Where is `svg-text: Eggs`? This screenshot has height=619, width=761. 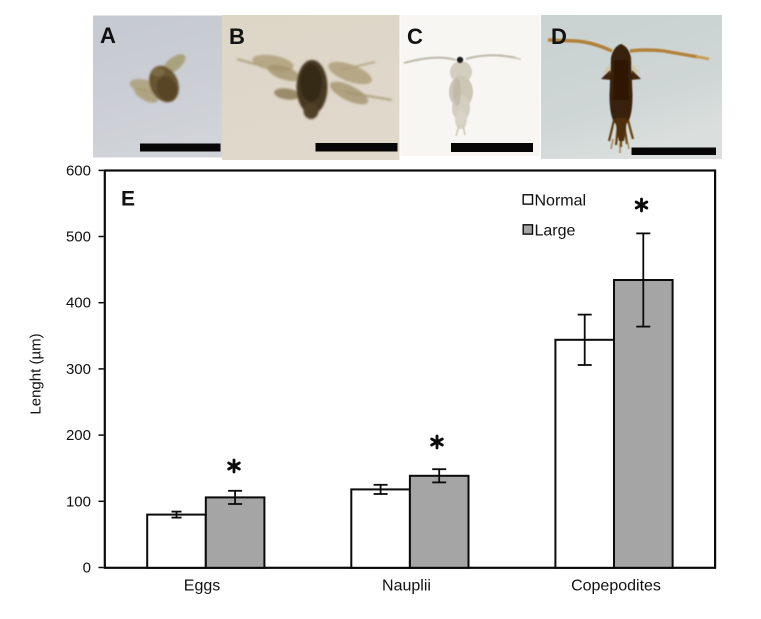
svg-text: Eggs is located at coordinates (202, 586).